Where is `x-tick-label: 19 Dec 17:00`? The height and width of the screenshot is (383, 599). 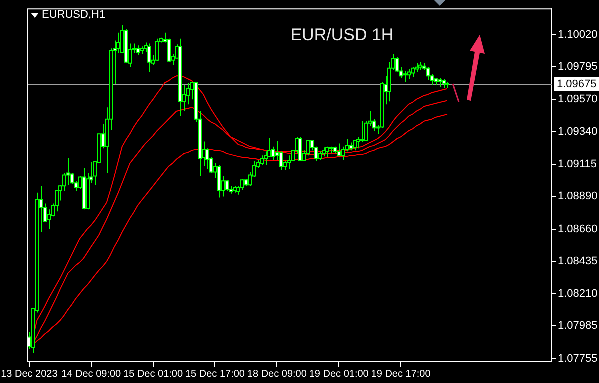
x-tick-label: 19 Dec 17:00 is located at coordinates (401, 374).